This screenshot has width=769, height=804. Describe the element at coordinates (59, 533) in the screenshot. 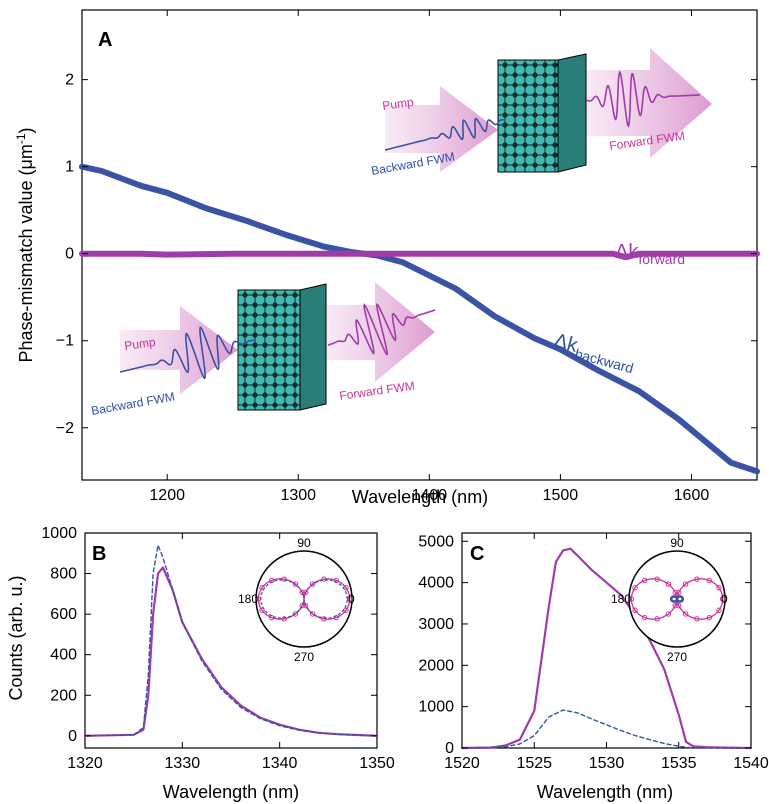

I see `panel-b-ytick-label: 1000` at that location.